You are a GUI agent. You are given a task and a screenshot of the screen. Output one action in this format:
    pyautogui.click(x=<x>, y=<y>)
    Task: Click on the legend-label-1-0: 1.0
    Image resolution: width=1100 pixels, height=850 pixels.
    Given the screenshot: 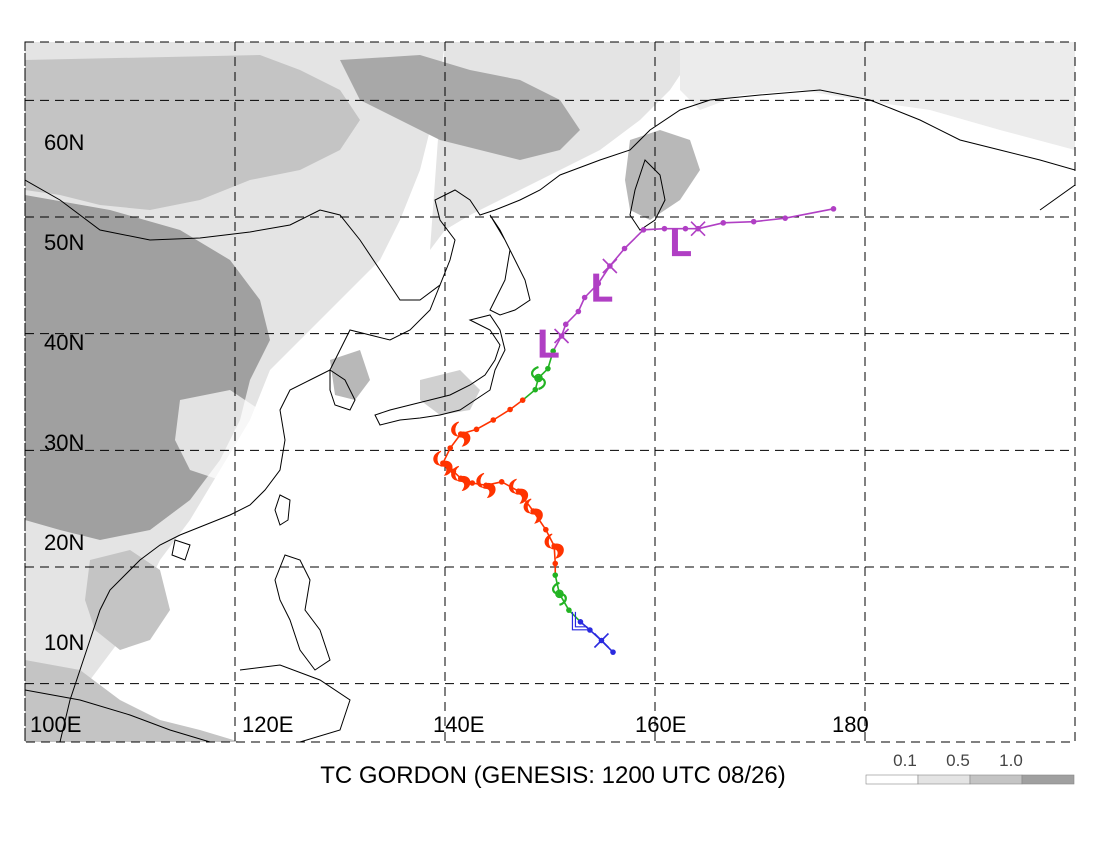 What is the action you would take?
    pyautogui.click(x=1011, y=760)
    